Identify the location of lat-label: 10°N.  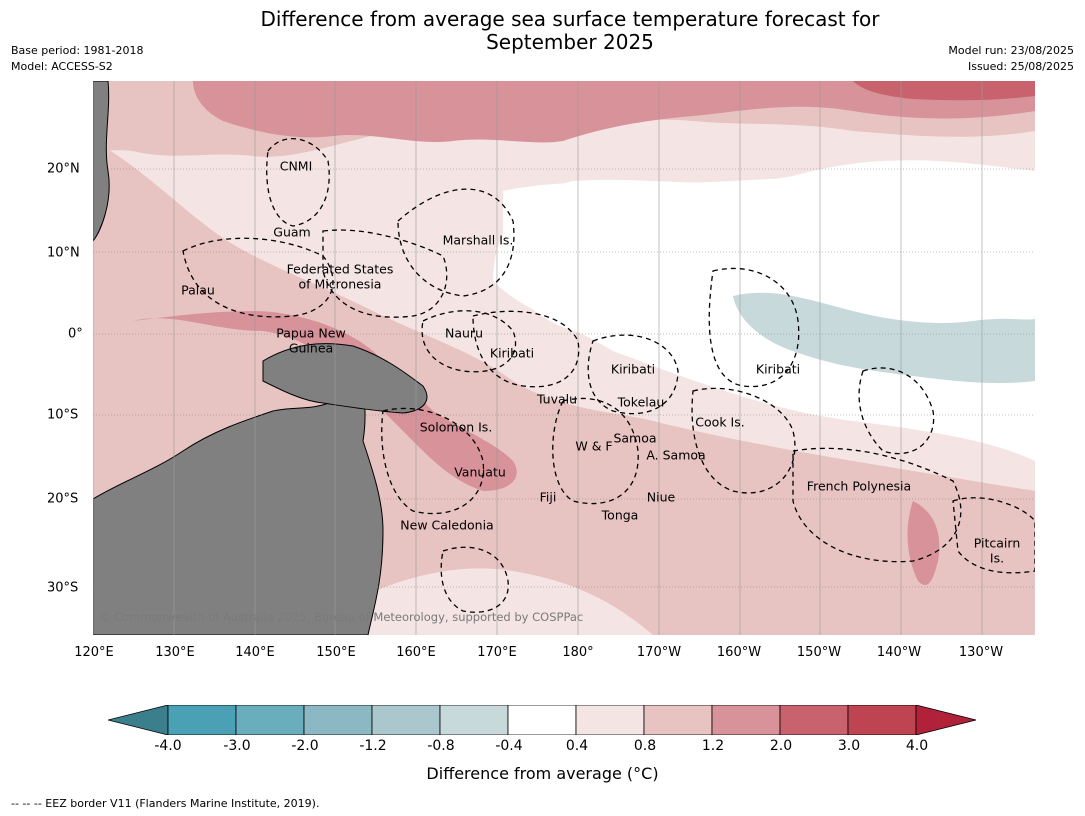
(63, 253).